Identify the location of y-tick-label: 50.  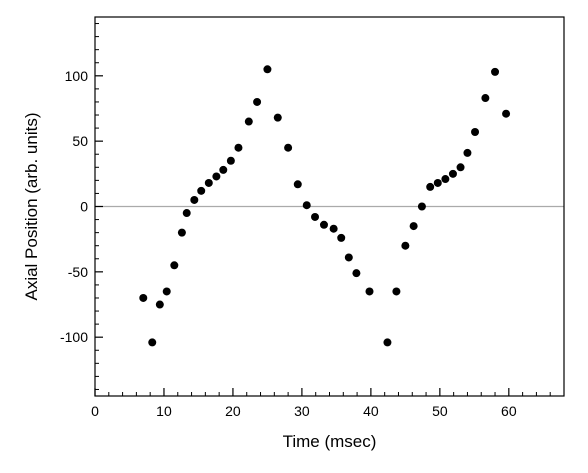
(80, 141).